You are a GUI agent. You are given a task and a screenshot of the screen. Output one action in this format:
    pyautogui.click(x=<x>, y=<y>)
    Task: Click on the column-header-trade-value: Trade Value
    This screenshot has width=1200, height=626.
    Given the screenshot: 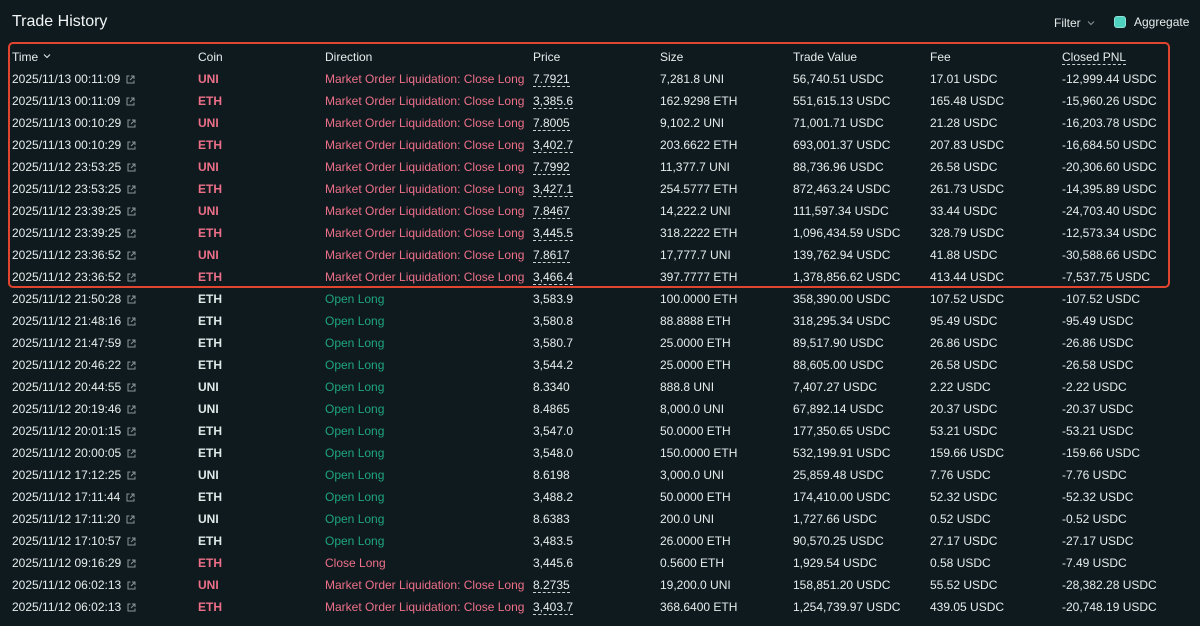 What is the action you would take?
    pyautogui.click(x=825, y=57)
    